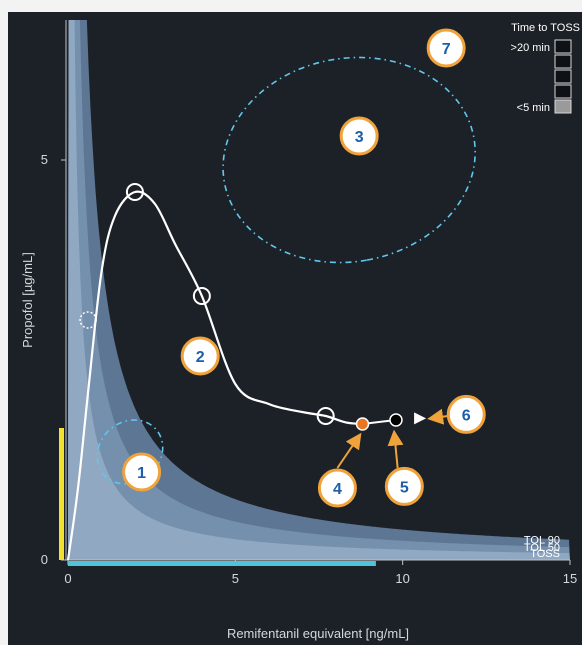 This screenshot has height=645, width=582. I want to click on band-label-toss: TOSS, so click(545, 554).